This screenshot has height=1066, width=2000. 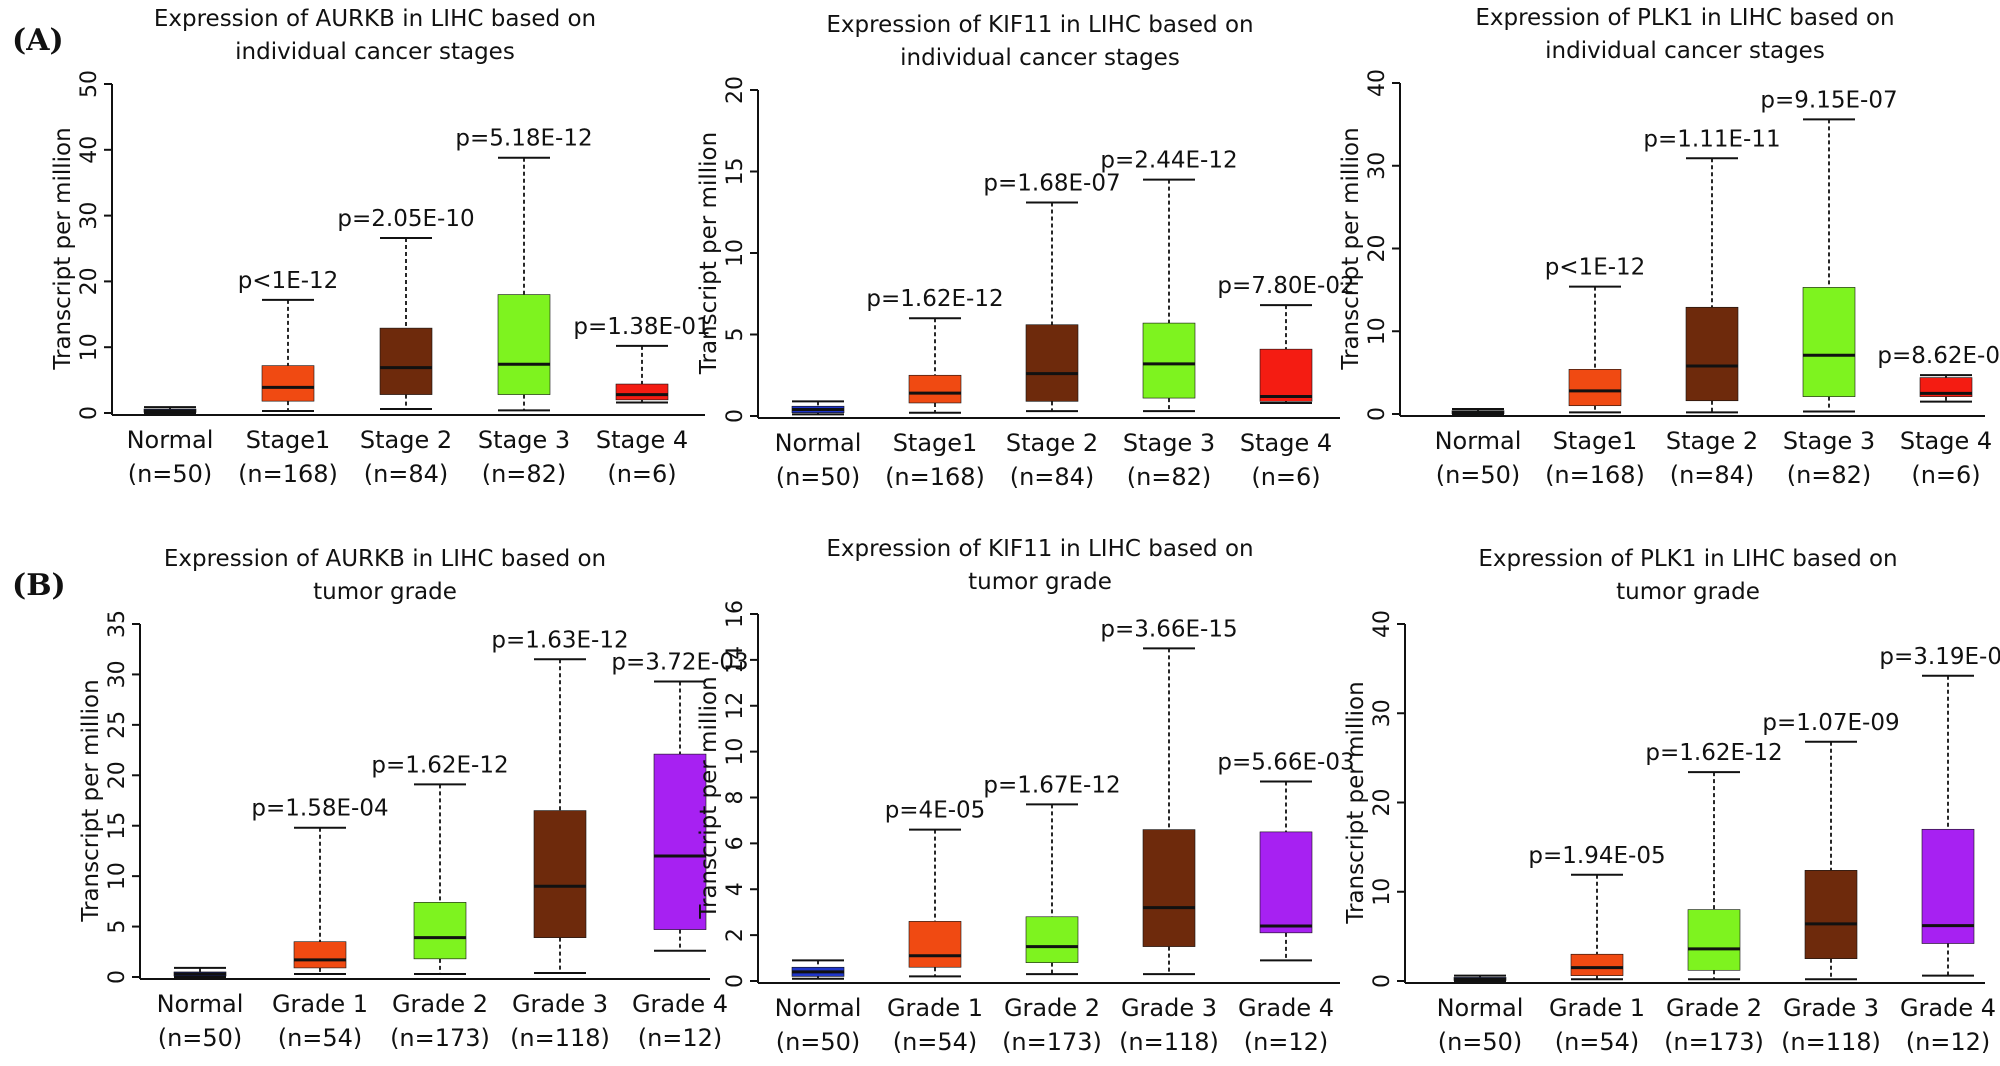 What do you see at coordinates (735, 798) in the screenshot?
I see `y-tick-label: 8` at bounding box center [735, 798].